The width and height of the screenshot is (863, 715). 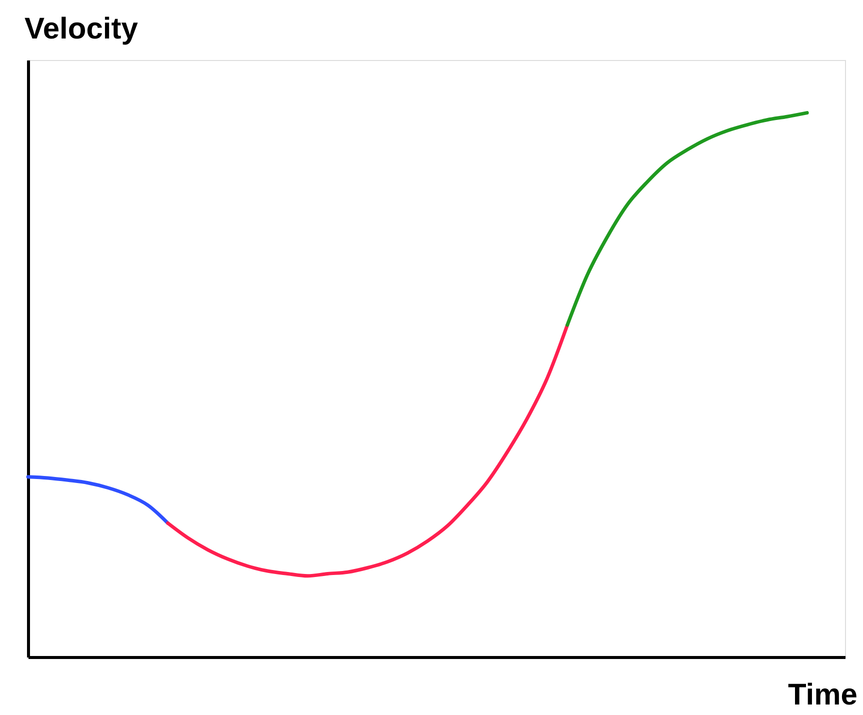 I want to click on y-axis-title: Velocity, so click(x=81, y=29).